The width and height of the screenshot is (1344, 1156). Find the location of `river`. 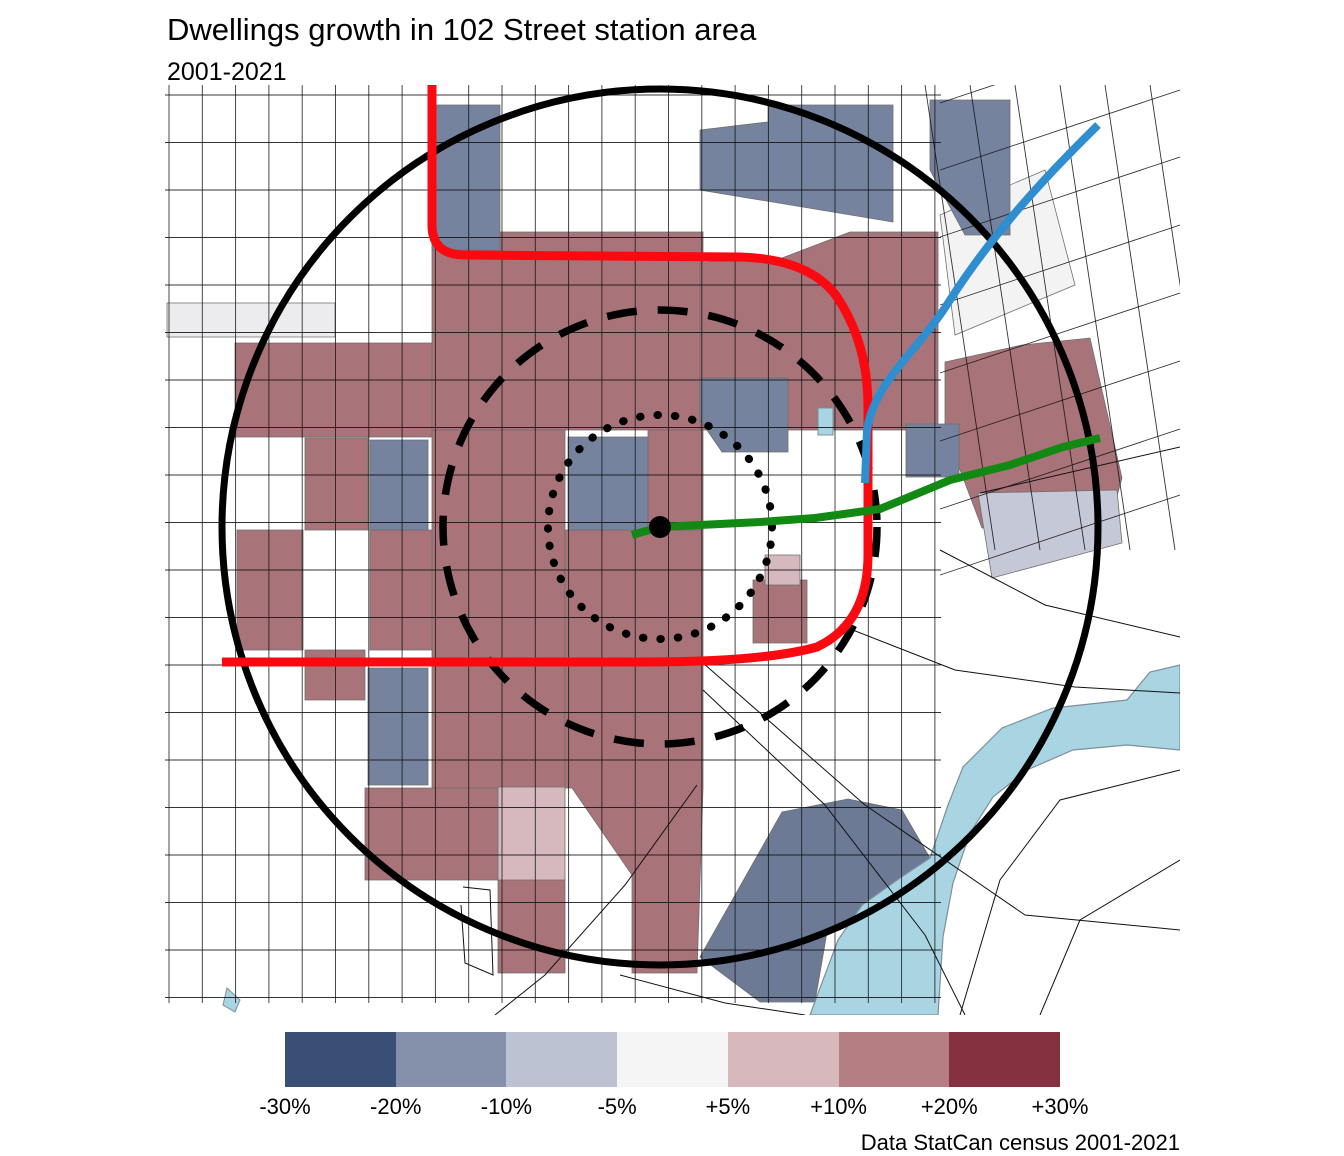

river is located at coordinates (995, 840).